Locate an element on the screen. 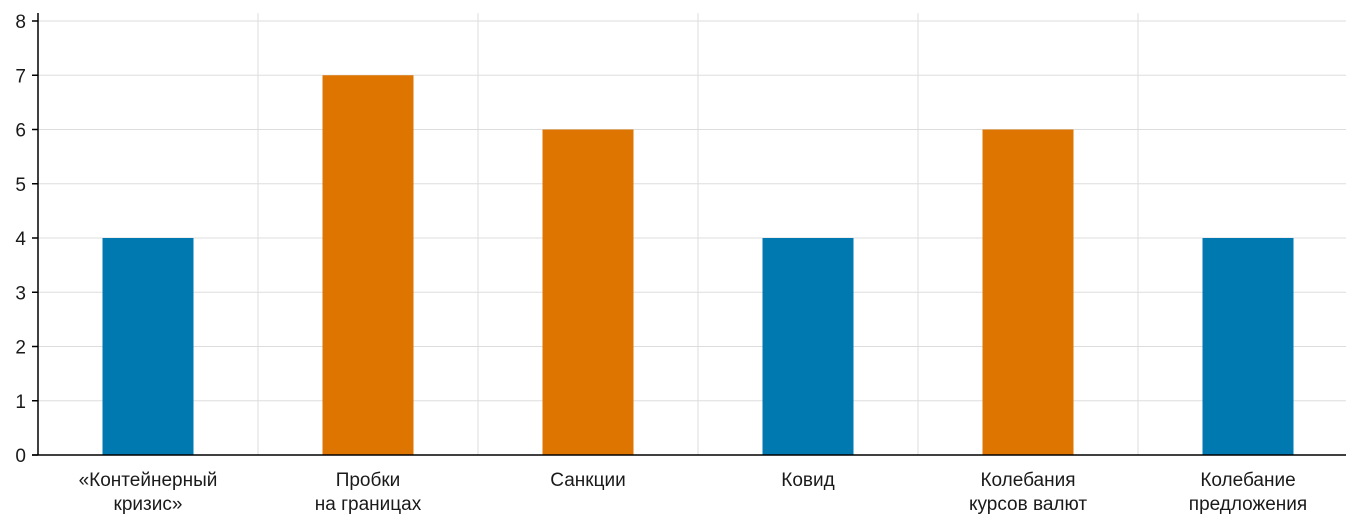 The width and height of the screenshot is (1346, 517). x-category-label: Ковид is located at coordinates (807, 480).